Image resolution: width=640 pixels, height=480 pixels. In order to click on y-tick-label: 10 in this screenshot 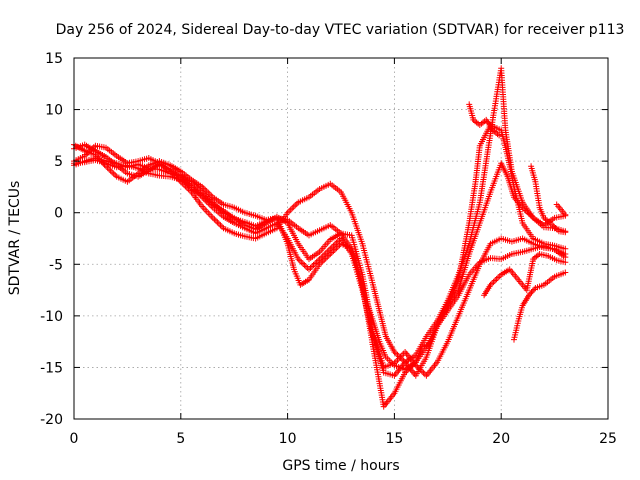, I will do `click(54, 111)`.